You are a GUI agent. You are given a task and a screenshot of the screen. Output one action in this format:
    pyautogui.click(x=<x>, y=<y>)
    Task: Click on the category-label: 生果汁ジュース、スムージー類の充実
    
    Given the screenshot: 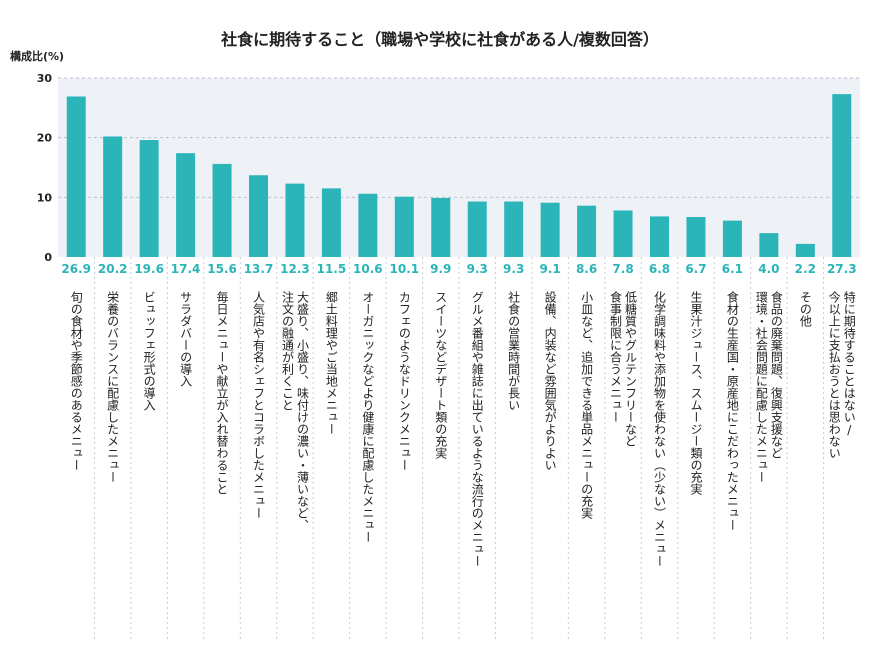 What is the action you would take?
    pyautogui.click(x=696, y=393)
    